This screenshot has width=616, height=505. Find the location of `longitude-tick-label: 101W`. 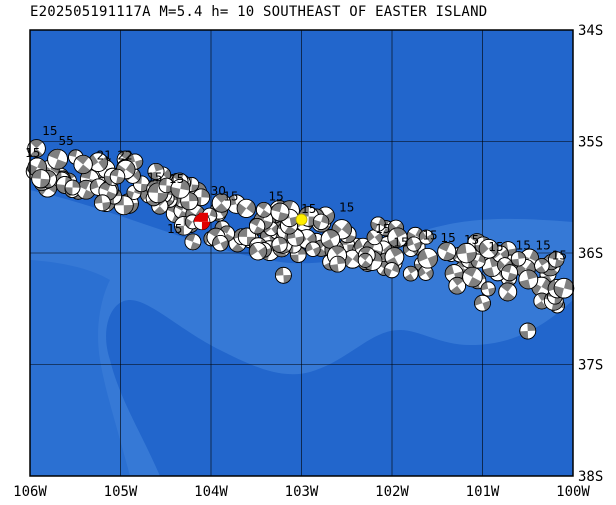

longitude-tick-label: 101W is located at coordinates (483, 492).